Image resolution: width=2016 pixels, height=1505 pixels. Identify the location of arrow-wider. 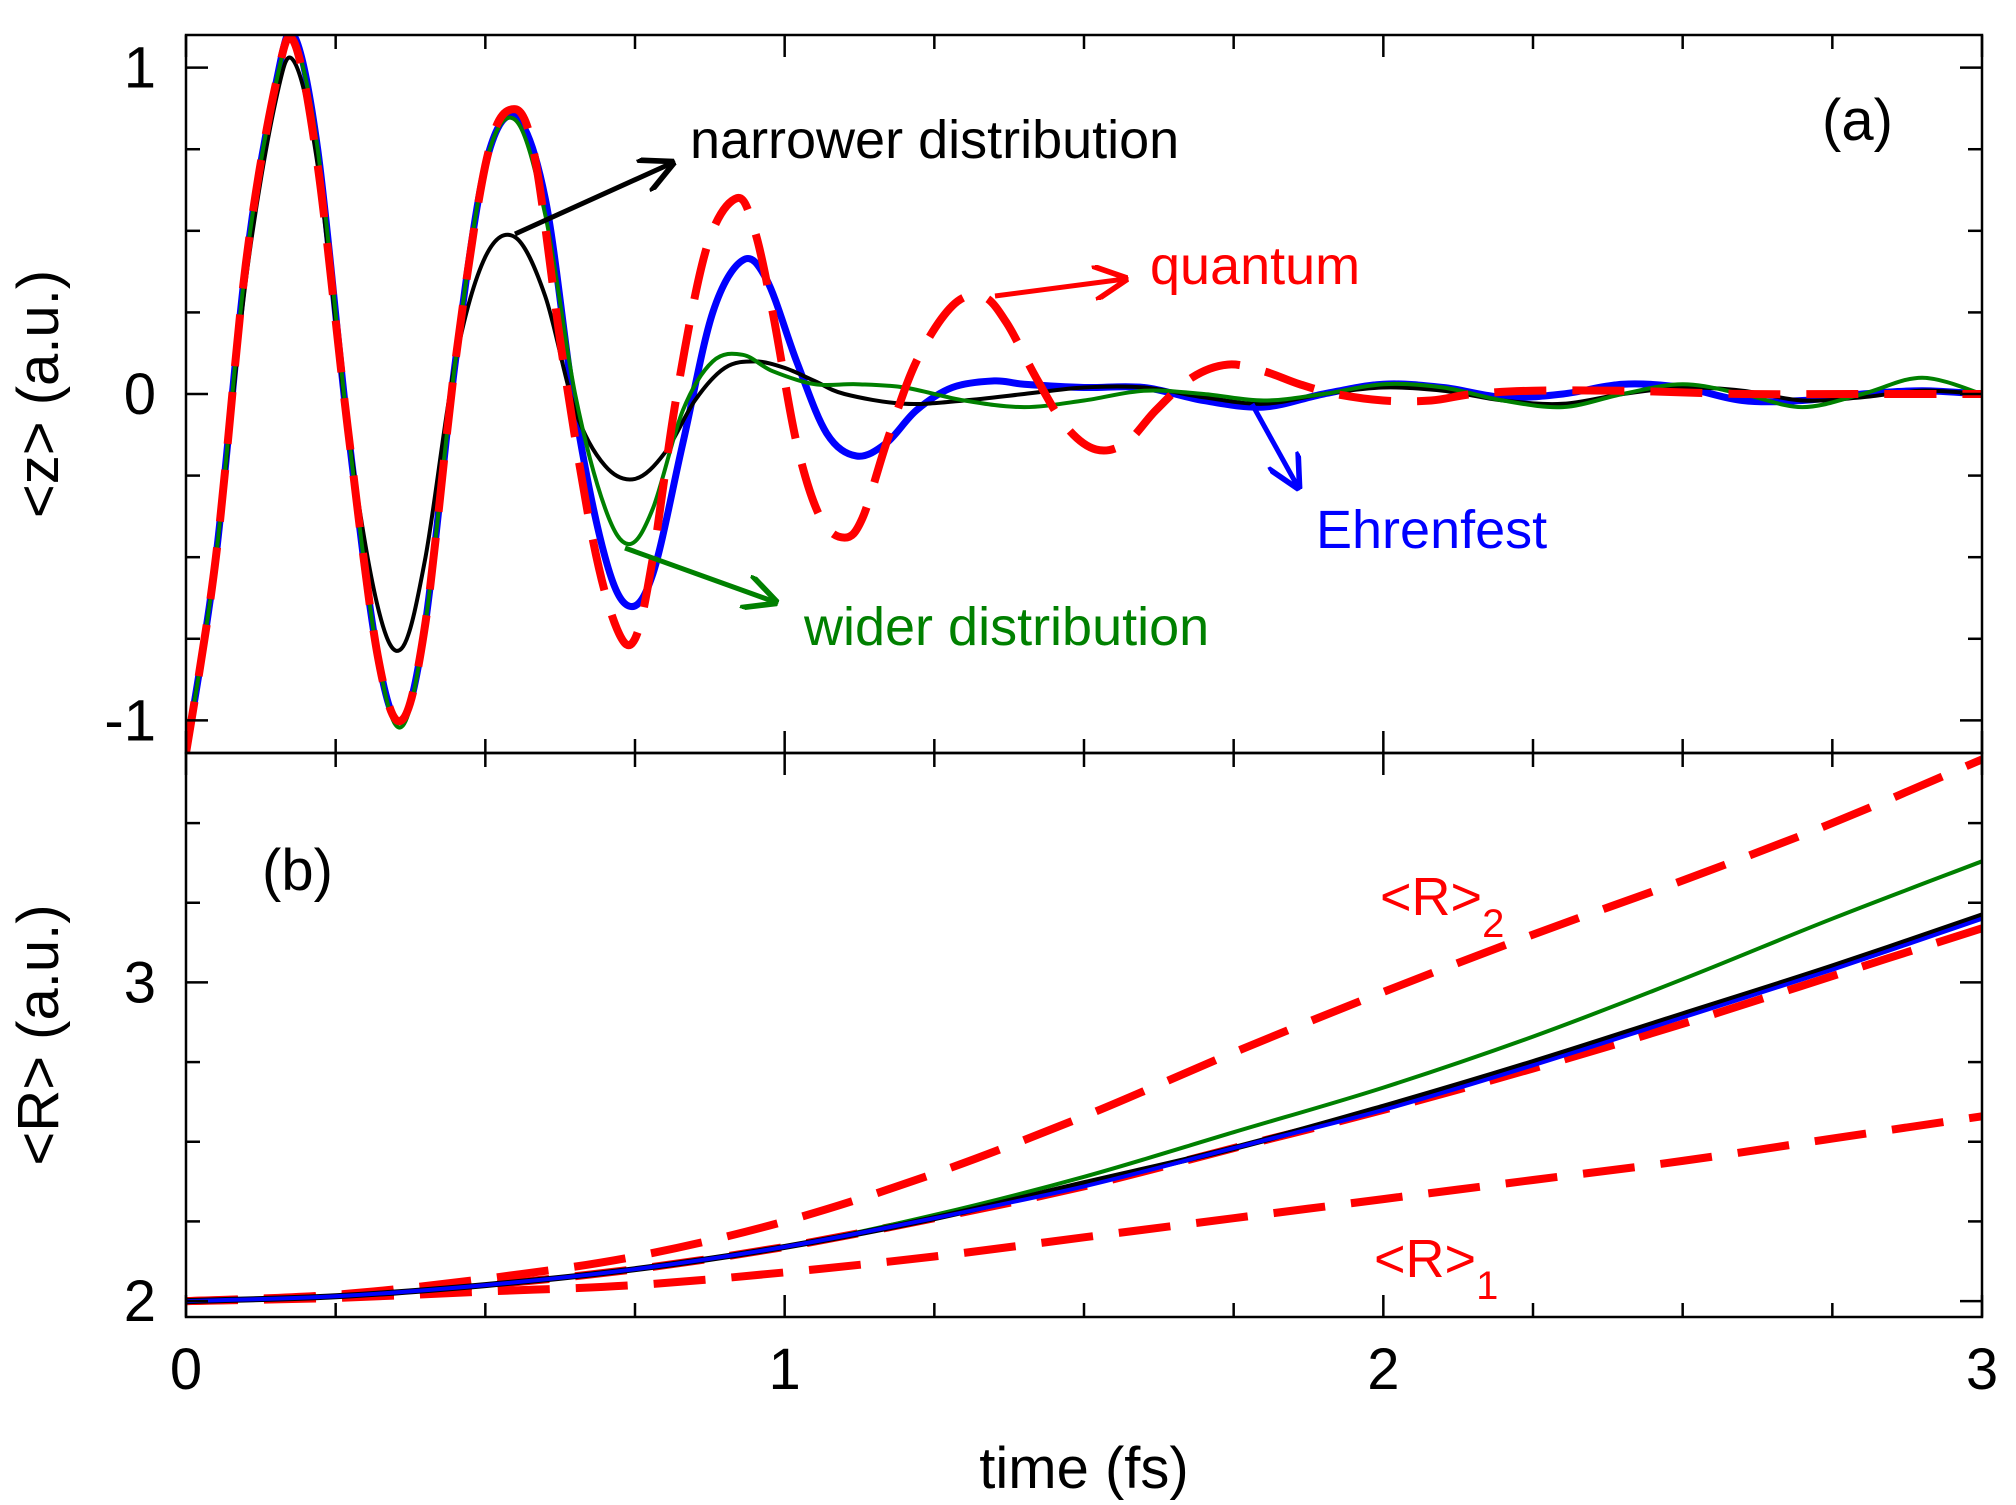
(699, 573).